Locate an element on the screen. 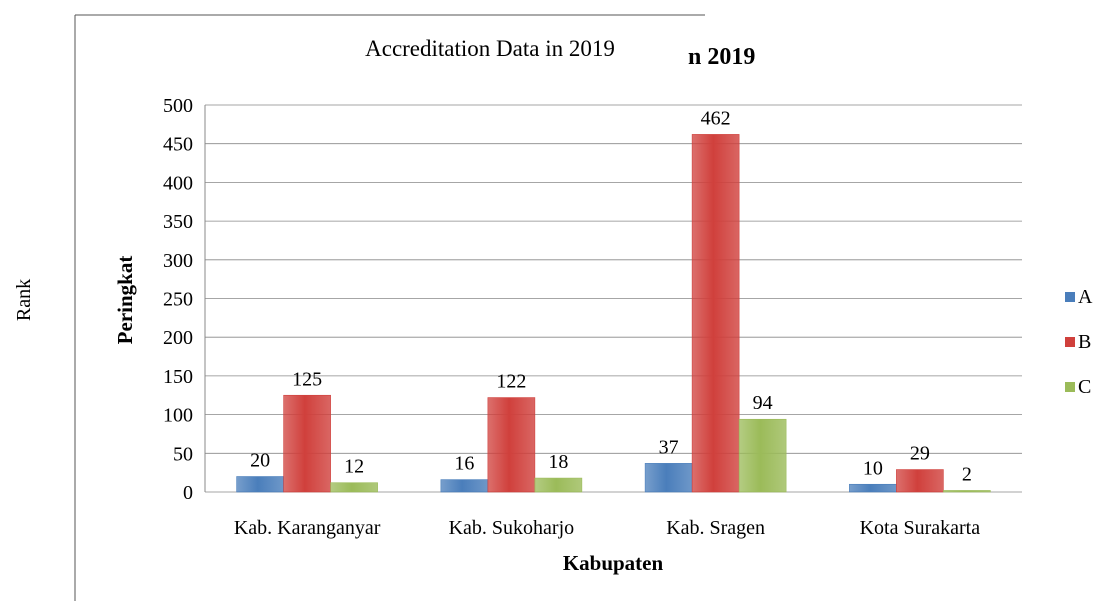 This screenshot has width=1115, height=606. y-tick-label: 450 is located at coordinates (178, 145).